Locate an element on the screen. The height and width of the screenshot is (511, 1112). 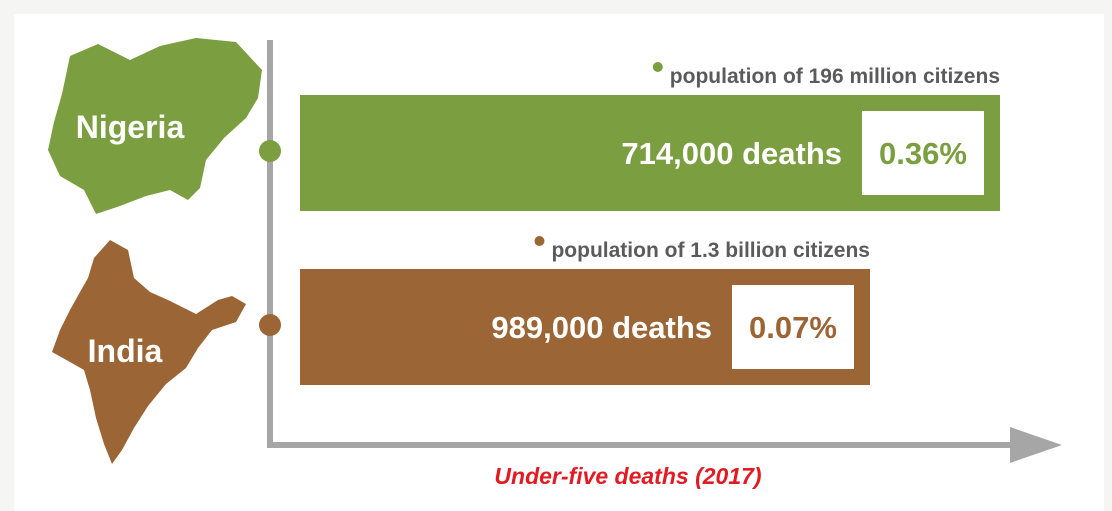
x-axis-label: Under-five deaths (2017) is located at coordinates (627, 476).